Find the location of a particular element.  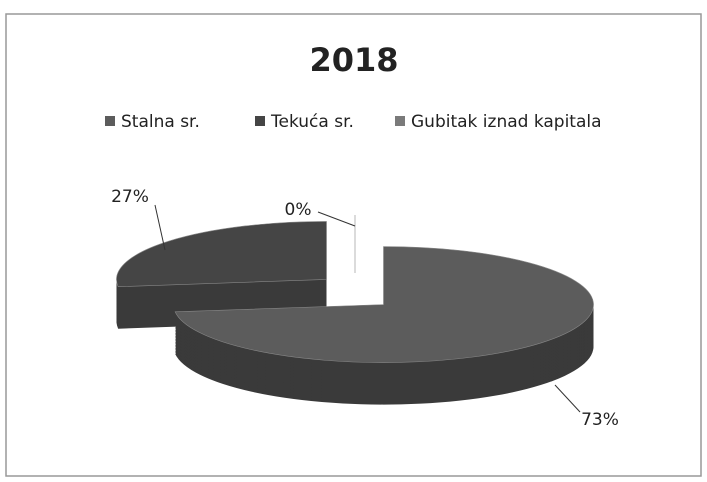

legend-label: Gubitak iznad kapitala is located at coordinates (506, 122).